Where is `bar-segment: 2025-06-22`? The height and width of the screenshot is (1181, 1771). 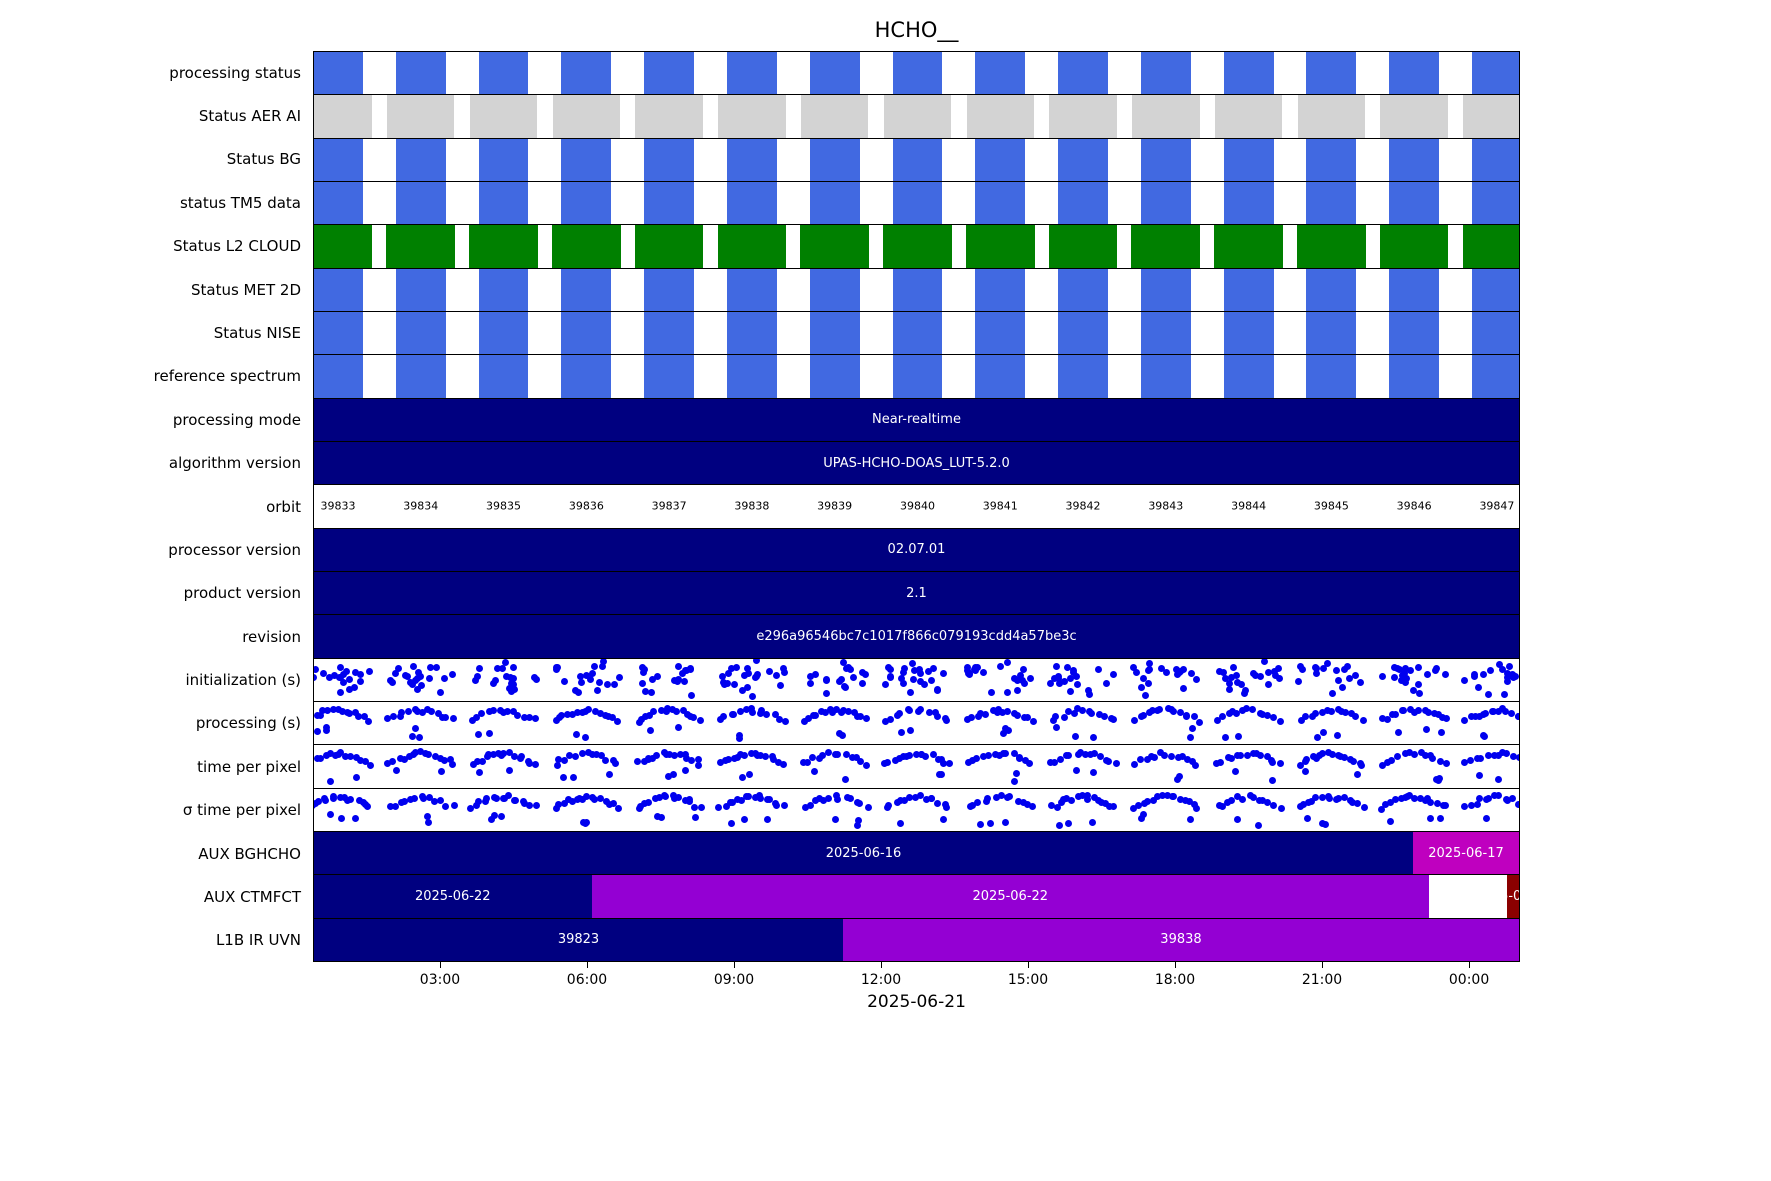 bar-segment: 2025-06-22 is located at coordinates (453, 896).